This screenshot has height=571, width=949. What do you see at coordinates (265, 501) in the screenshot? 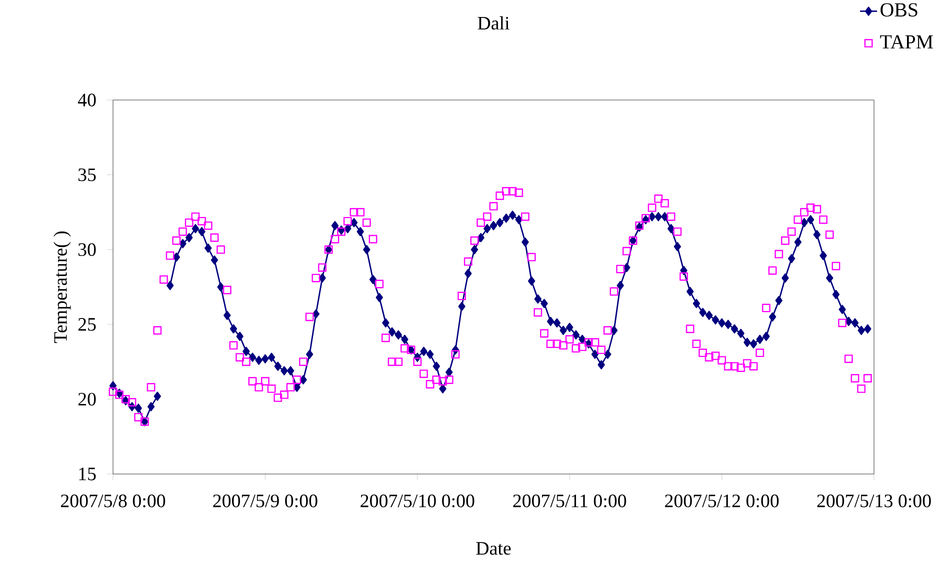
I see `x-tick-label: 2007/5/9 0:00` at bounding box center [265, 501].